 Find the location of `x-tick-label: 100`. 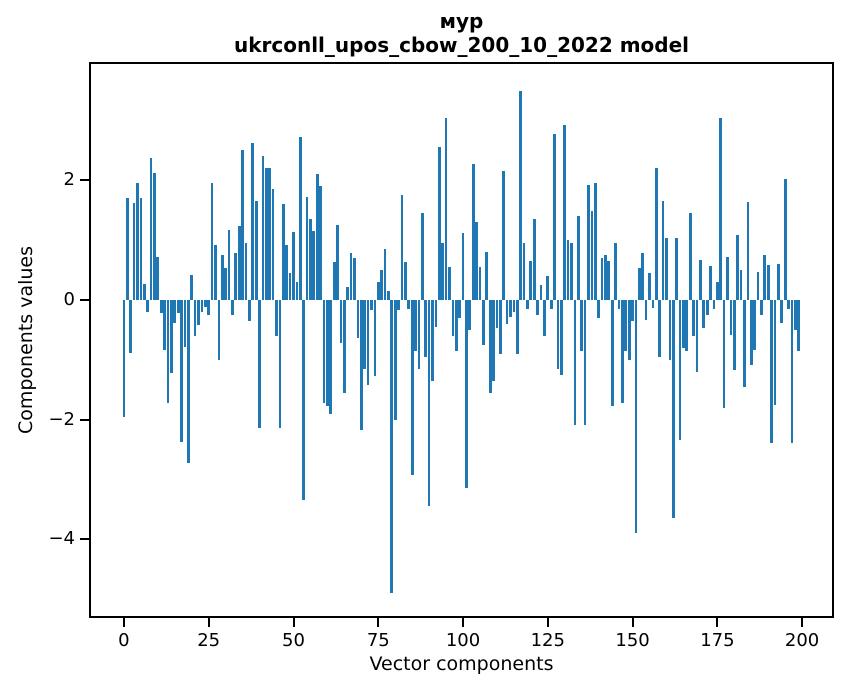

x-tick-label: 100 is located at coordinates (463, 640).